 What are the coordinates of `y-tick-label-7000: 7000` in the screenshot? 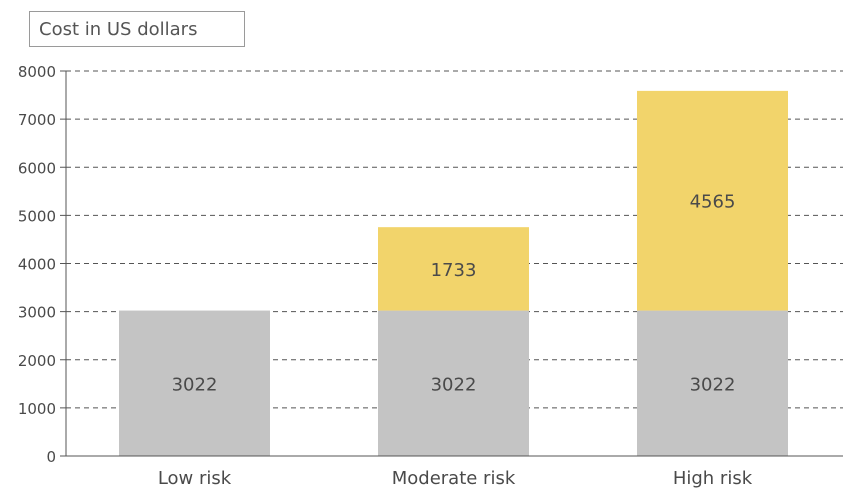 It's located at (37, 120).